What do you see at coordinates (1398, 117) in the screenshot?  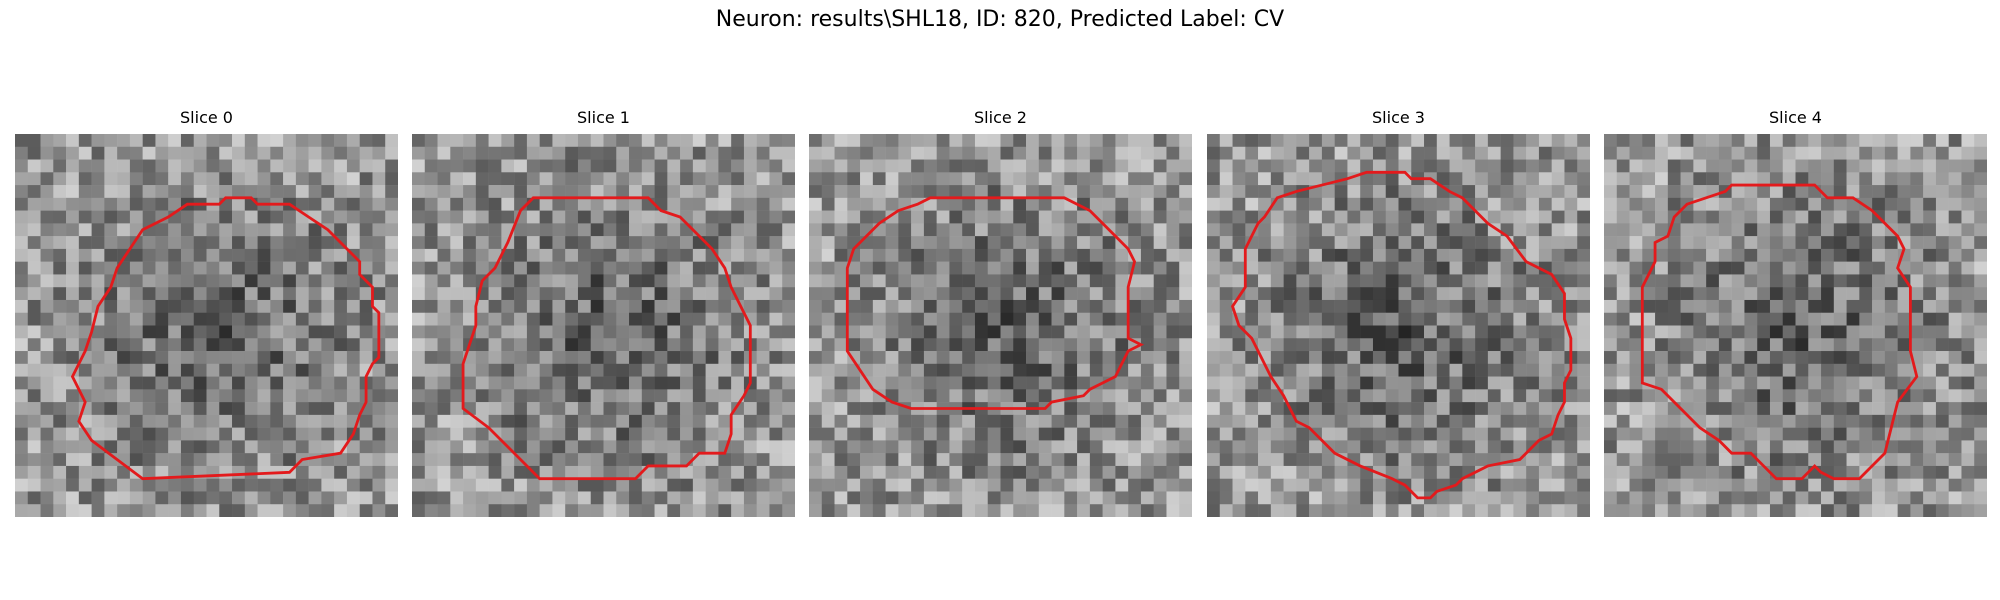 I see `slice-title: Slice 3` at bounding box center [1398, 117].